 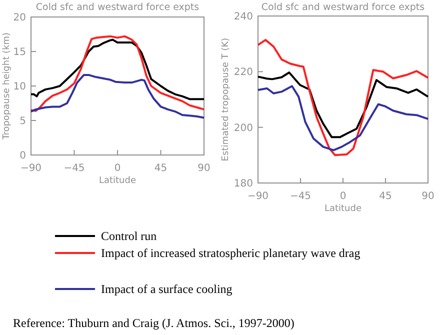 What do you see at coordinates (243, 72) in the screenshot?
I see `y-tick-label: 220` at bounding box center [243, 72].